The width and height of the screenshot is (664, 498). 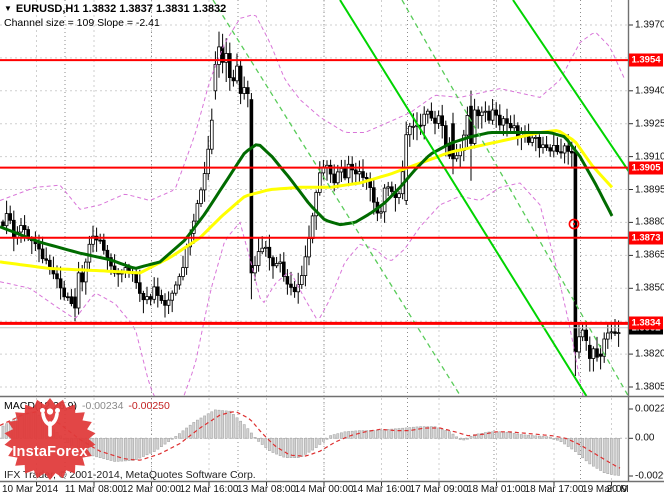 What do you see at coordinates (439, 489) in the screenshot?
I see `time-tick-label: 17 Mar 09:00` at bounding box center [439, 489].